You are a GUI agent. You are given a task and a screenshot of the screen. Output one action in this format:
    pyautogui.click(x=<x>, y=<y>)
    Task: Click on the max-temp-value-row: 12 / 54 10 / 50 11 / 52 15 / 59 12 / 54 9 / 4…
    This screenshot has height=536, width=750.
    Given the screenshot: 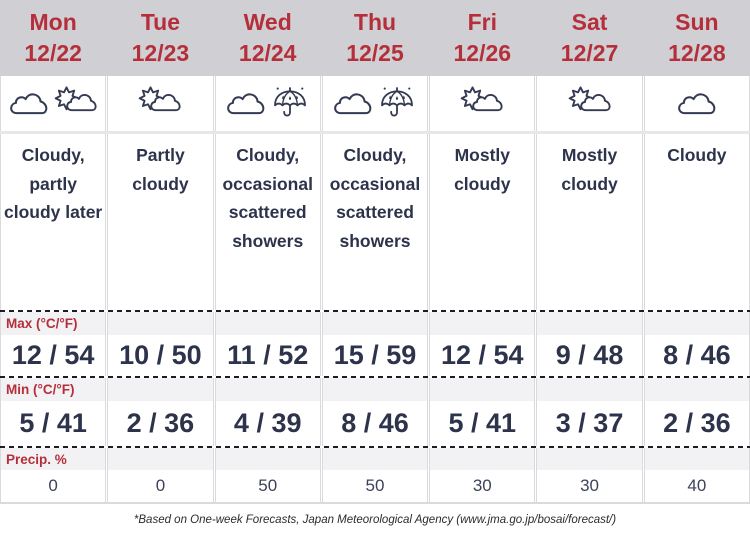 What is the action you would take?
    pyautogui.click(x=375, y=355)
    